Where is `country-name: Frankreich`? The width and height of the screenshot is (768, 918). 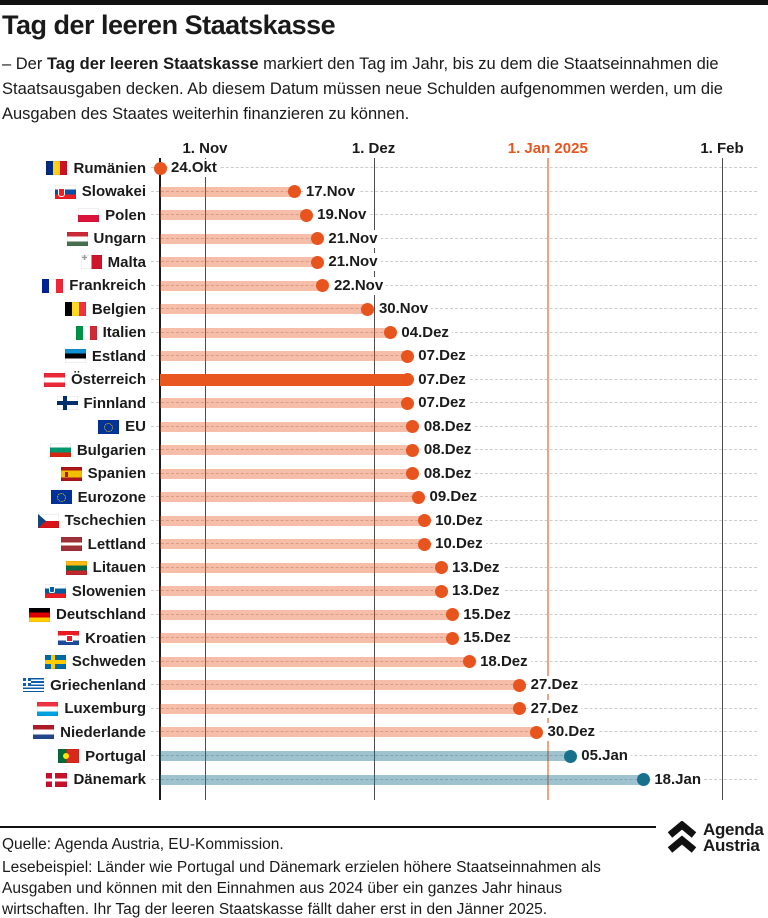
country-name: Frankreich is located at coordinates (107, 286).